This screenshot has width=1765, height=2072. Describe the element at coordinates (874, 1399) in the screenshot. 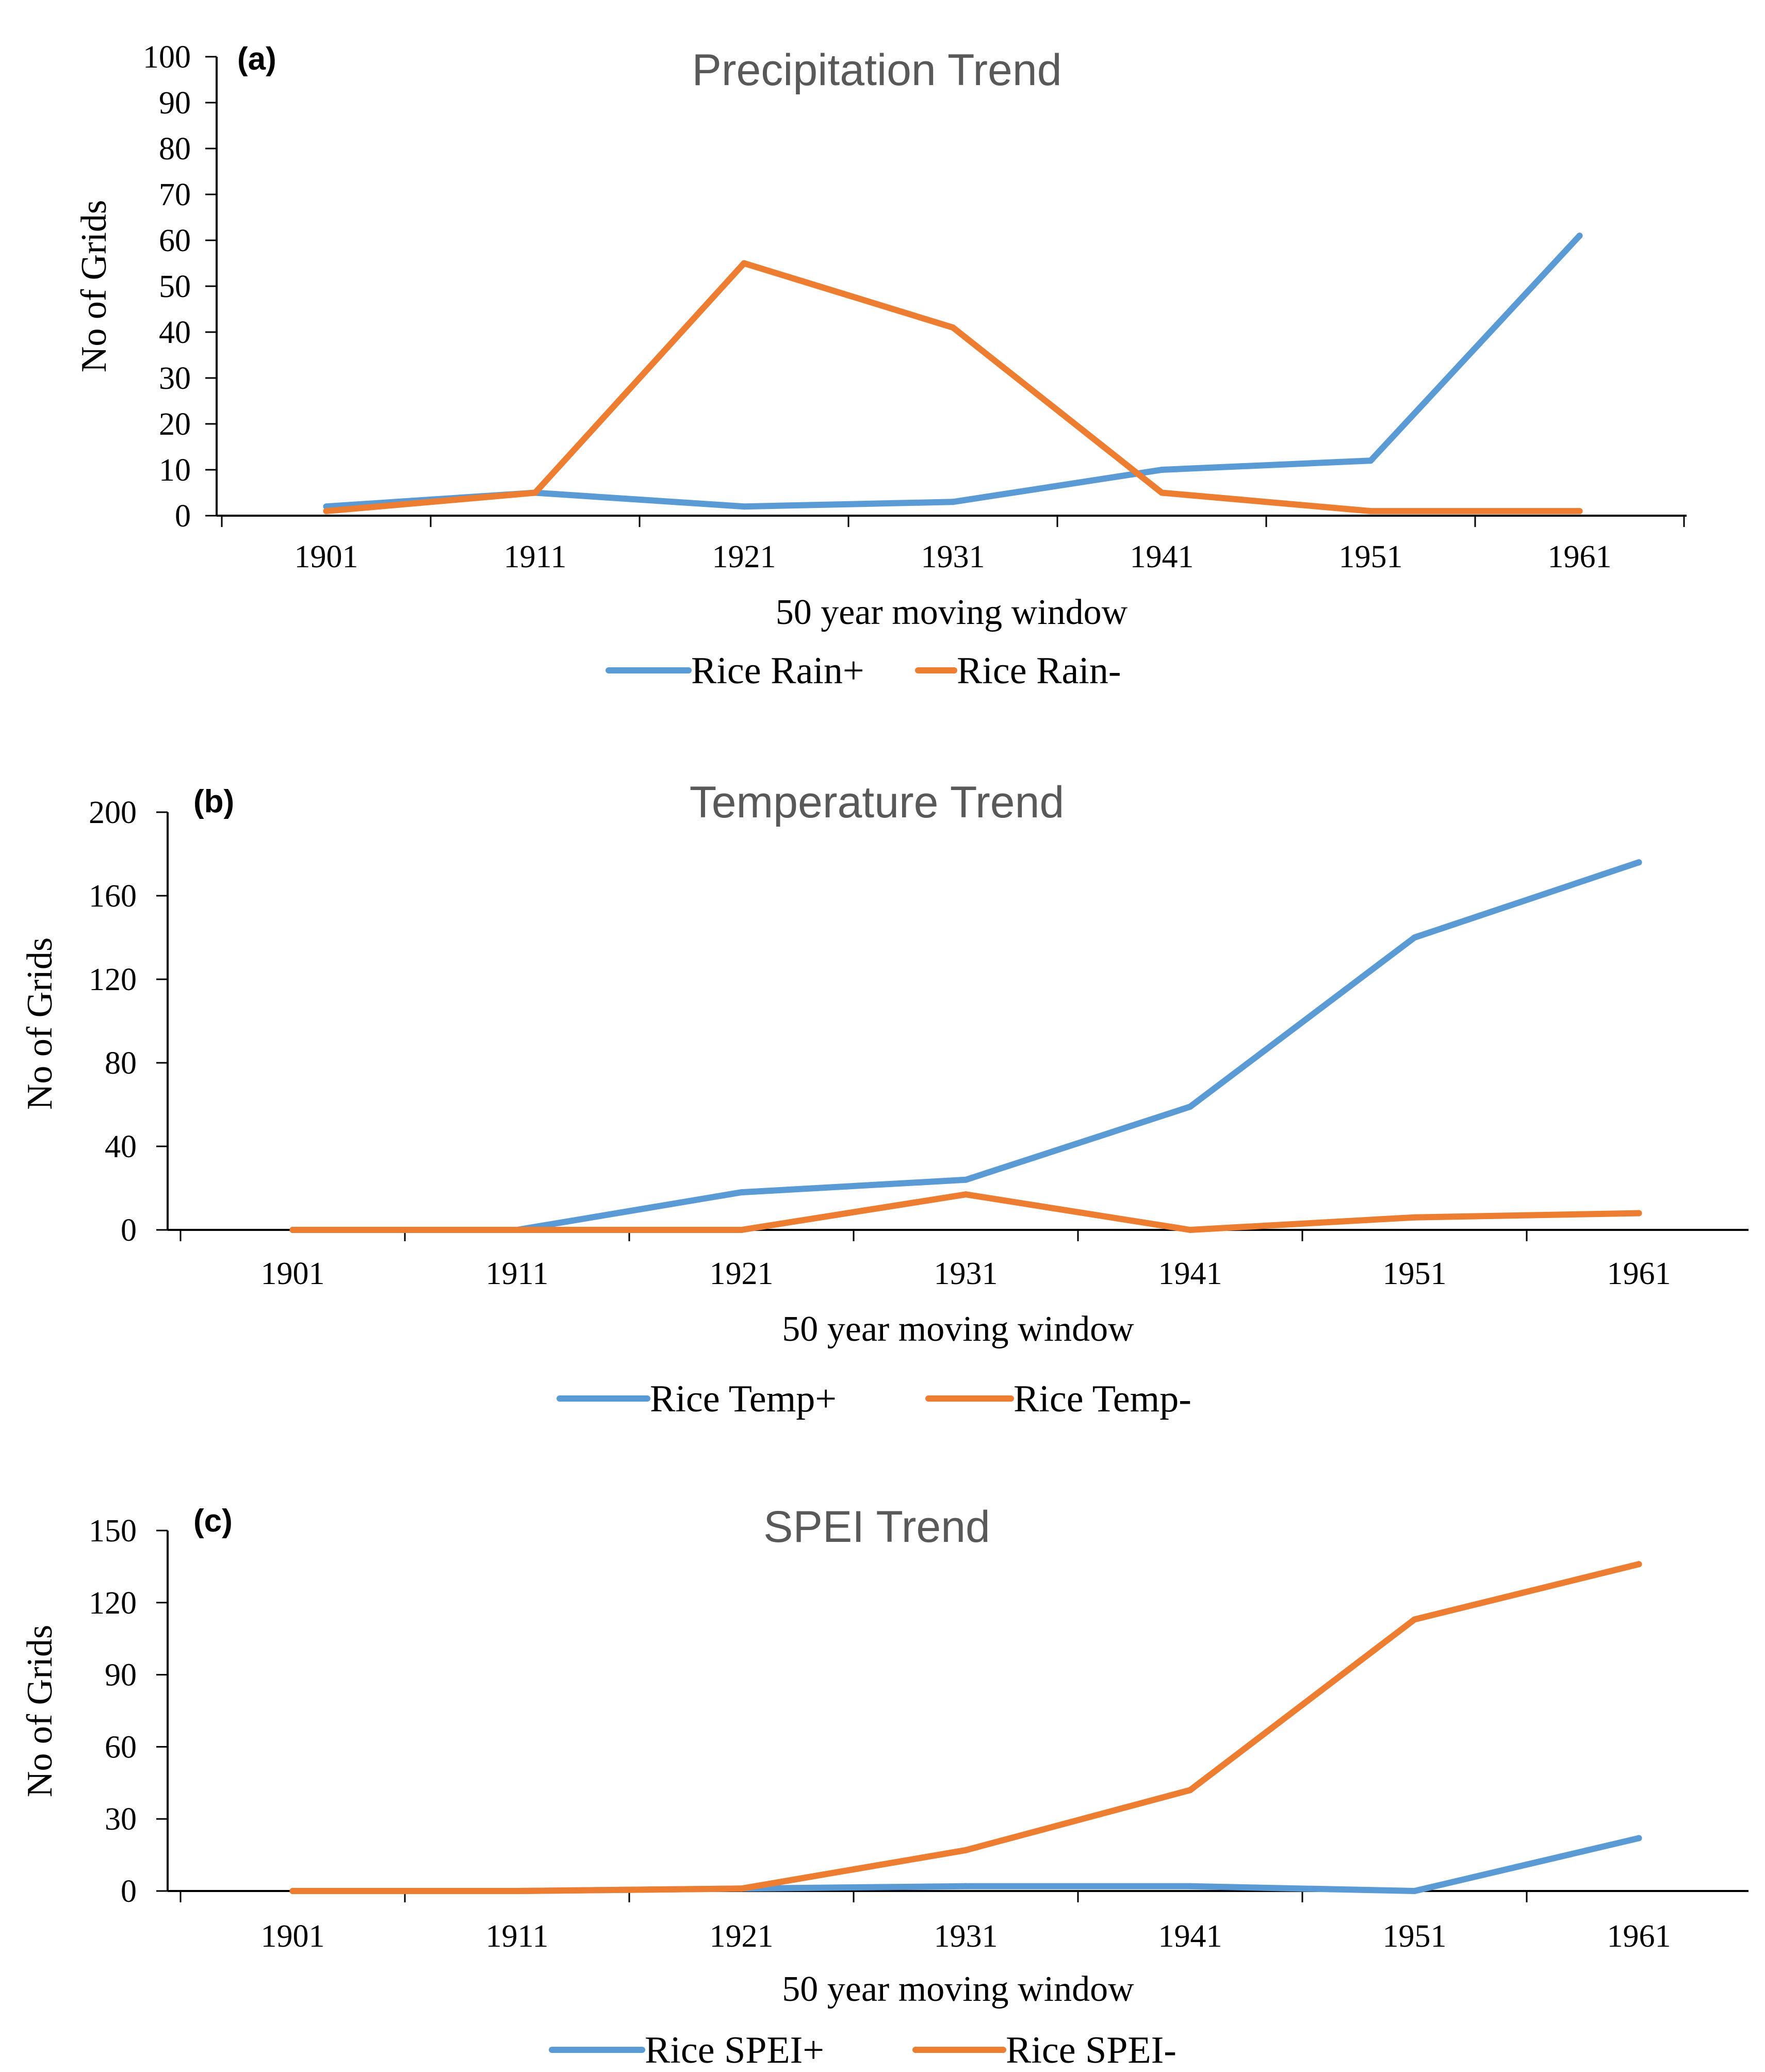

I see `legend: Rice Temp+ Rice Temp-` at that location.